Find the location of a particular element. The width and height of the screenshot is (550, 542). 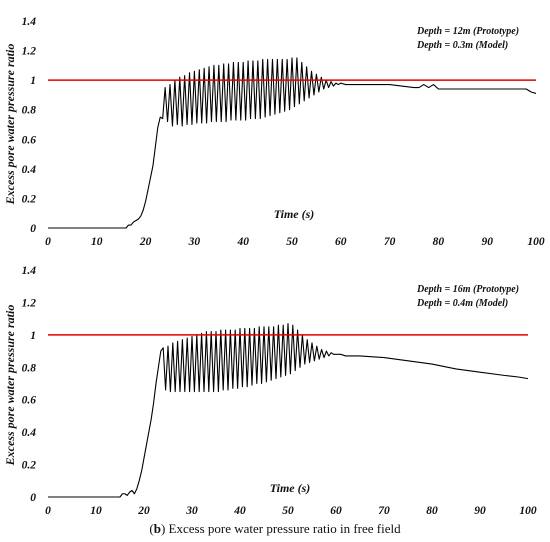

depth-annotation: Depth = 16m (Prototype) is located at coordinates (467, 289).